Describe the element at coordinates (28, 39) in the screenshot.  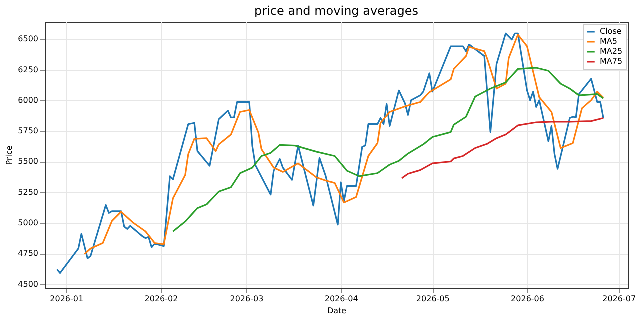
I see `y-tick-label: 6500` at that location.